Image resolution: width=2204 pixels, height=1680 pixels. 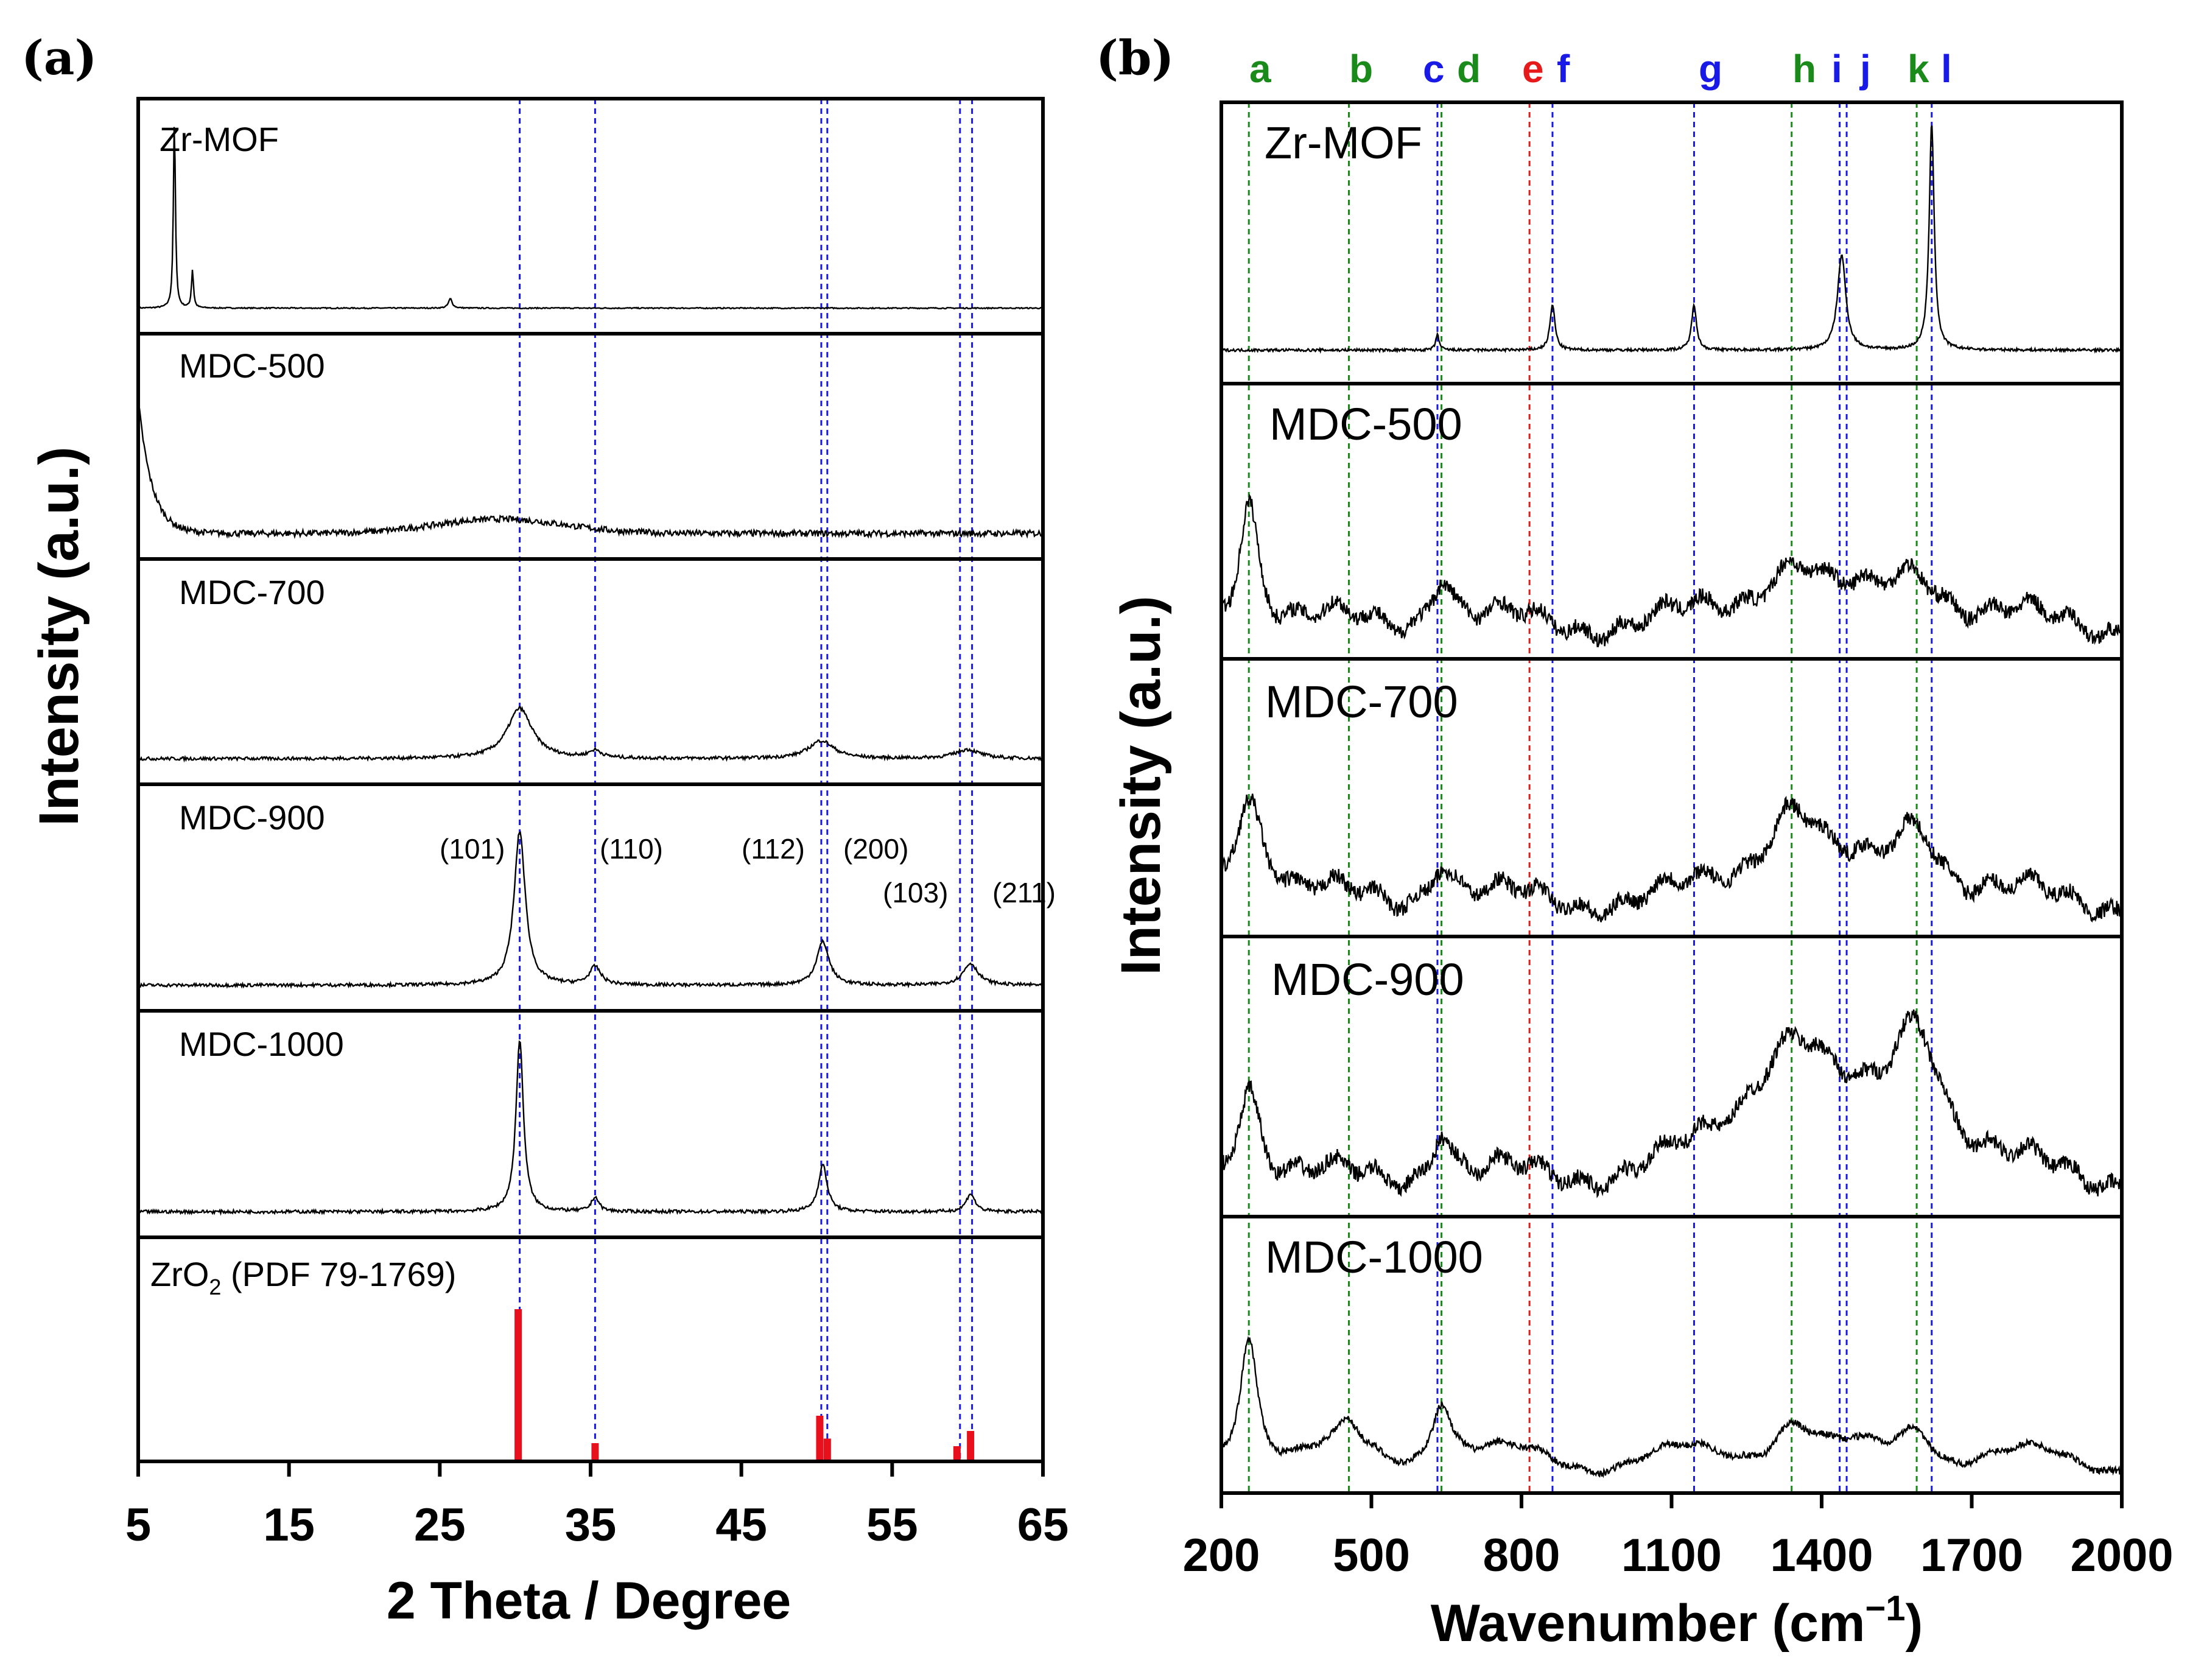 What do you see at coordinates (1521, 1555) in the screenshot?
I see `x-tick-label: 800` at bounding box center [1521, 1555].